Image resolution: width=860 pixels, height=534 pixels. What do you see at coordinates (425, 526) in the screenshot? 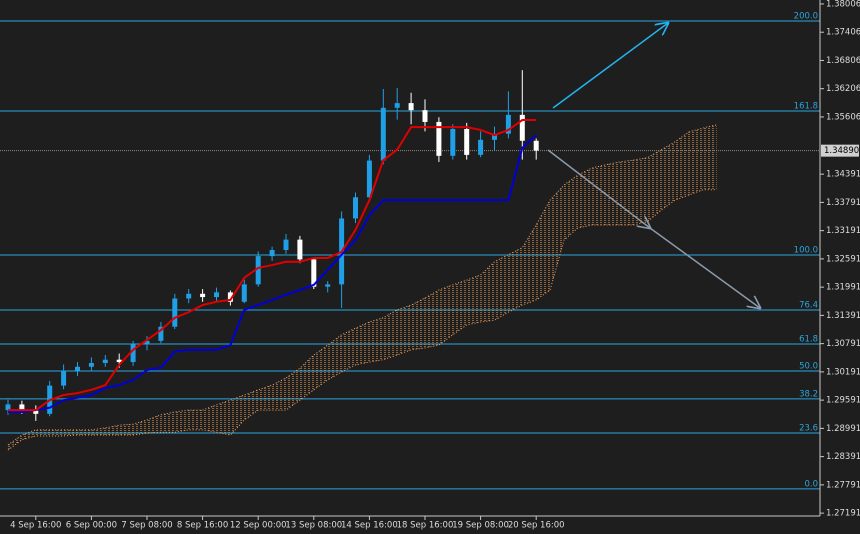
I see `x-tick-label: 18 Sep 16:00` at bounding box center [425, 526].